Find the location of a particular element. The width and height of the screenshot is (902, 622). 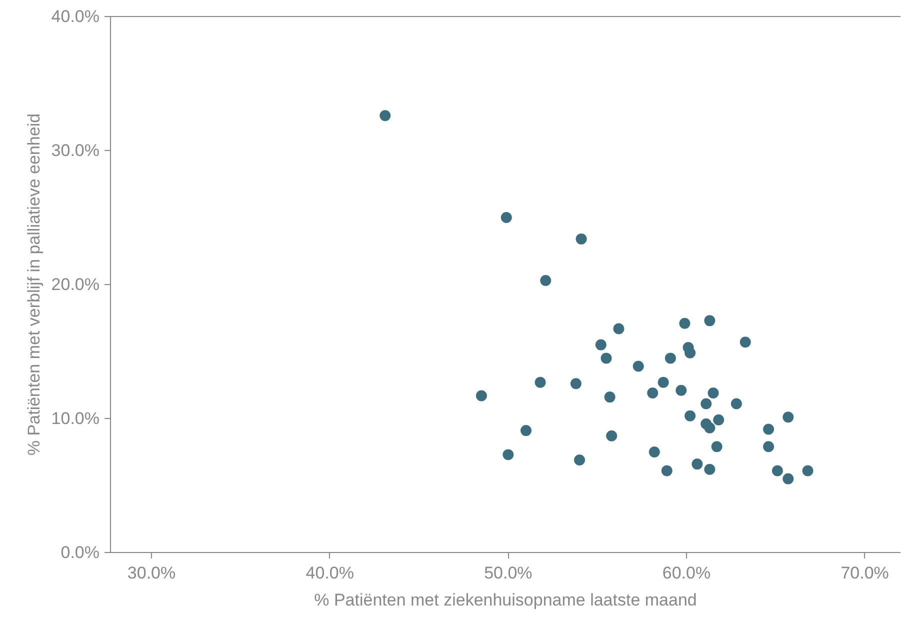

y-tick-label: 10.0% is located at coordinates (75, 418).